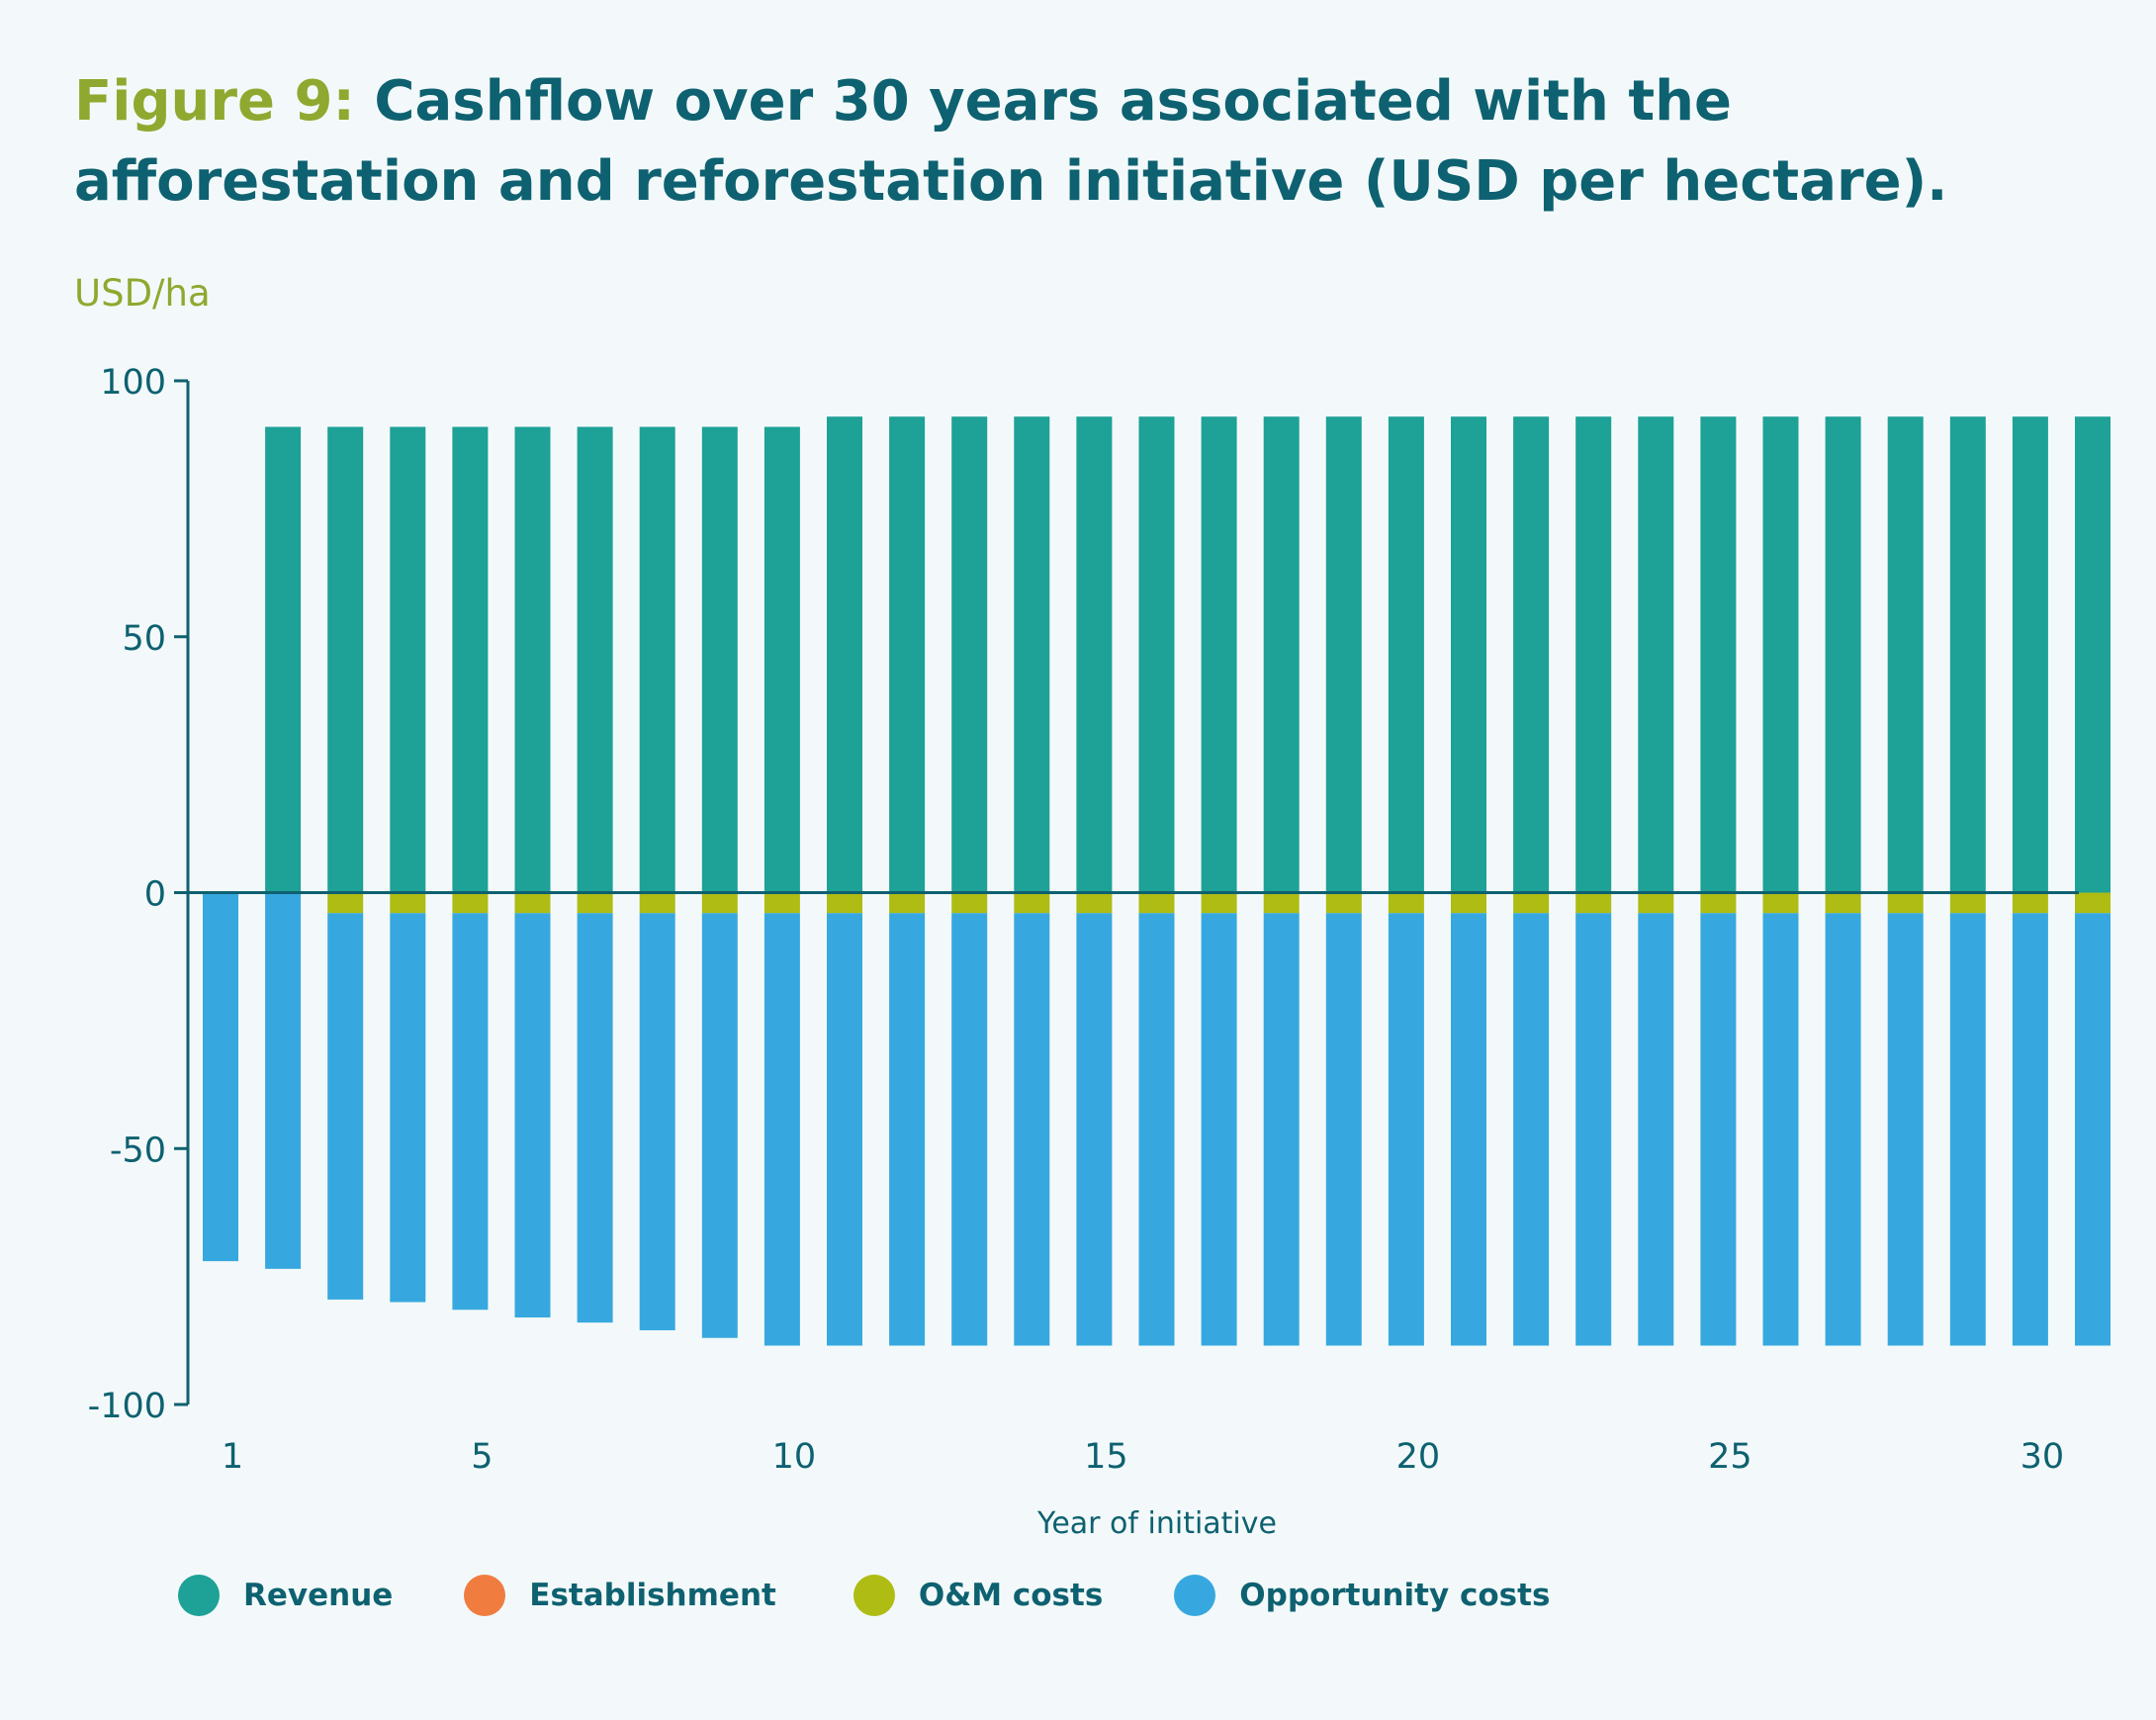 This screenshot has width=2156, height=1720. What do you see at coordinates (214, 101) in the screenshot?
I see `figure-number: Figure 9:` at bounding box center [214, 101].